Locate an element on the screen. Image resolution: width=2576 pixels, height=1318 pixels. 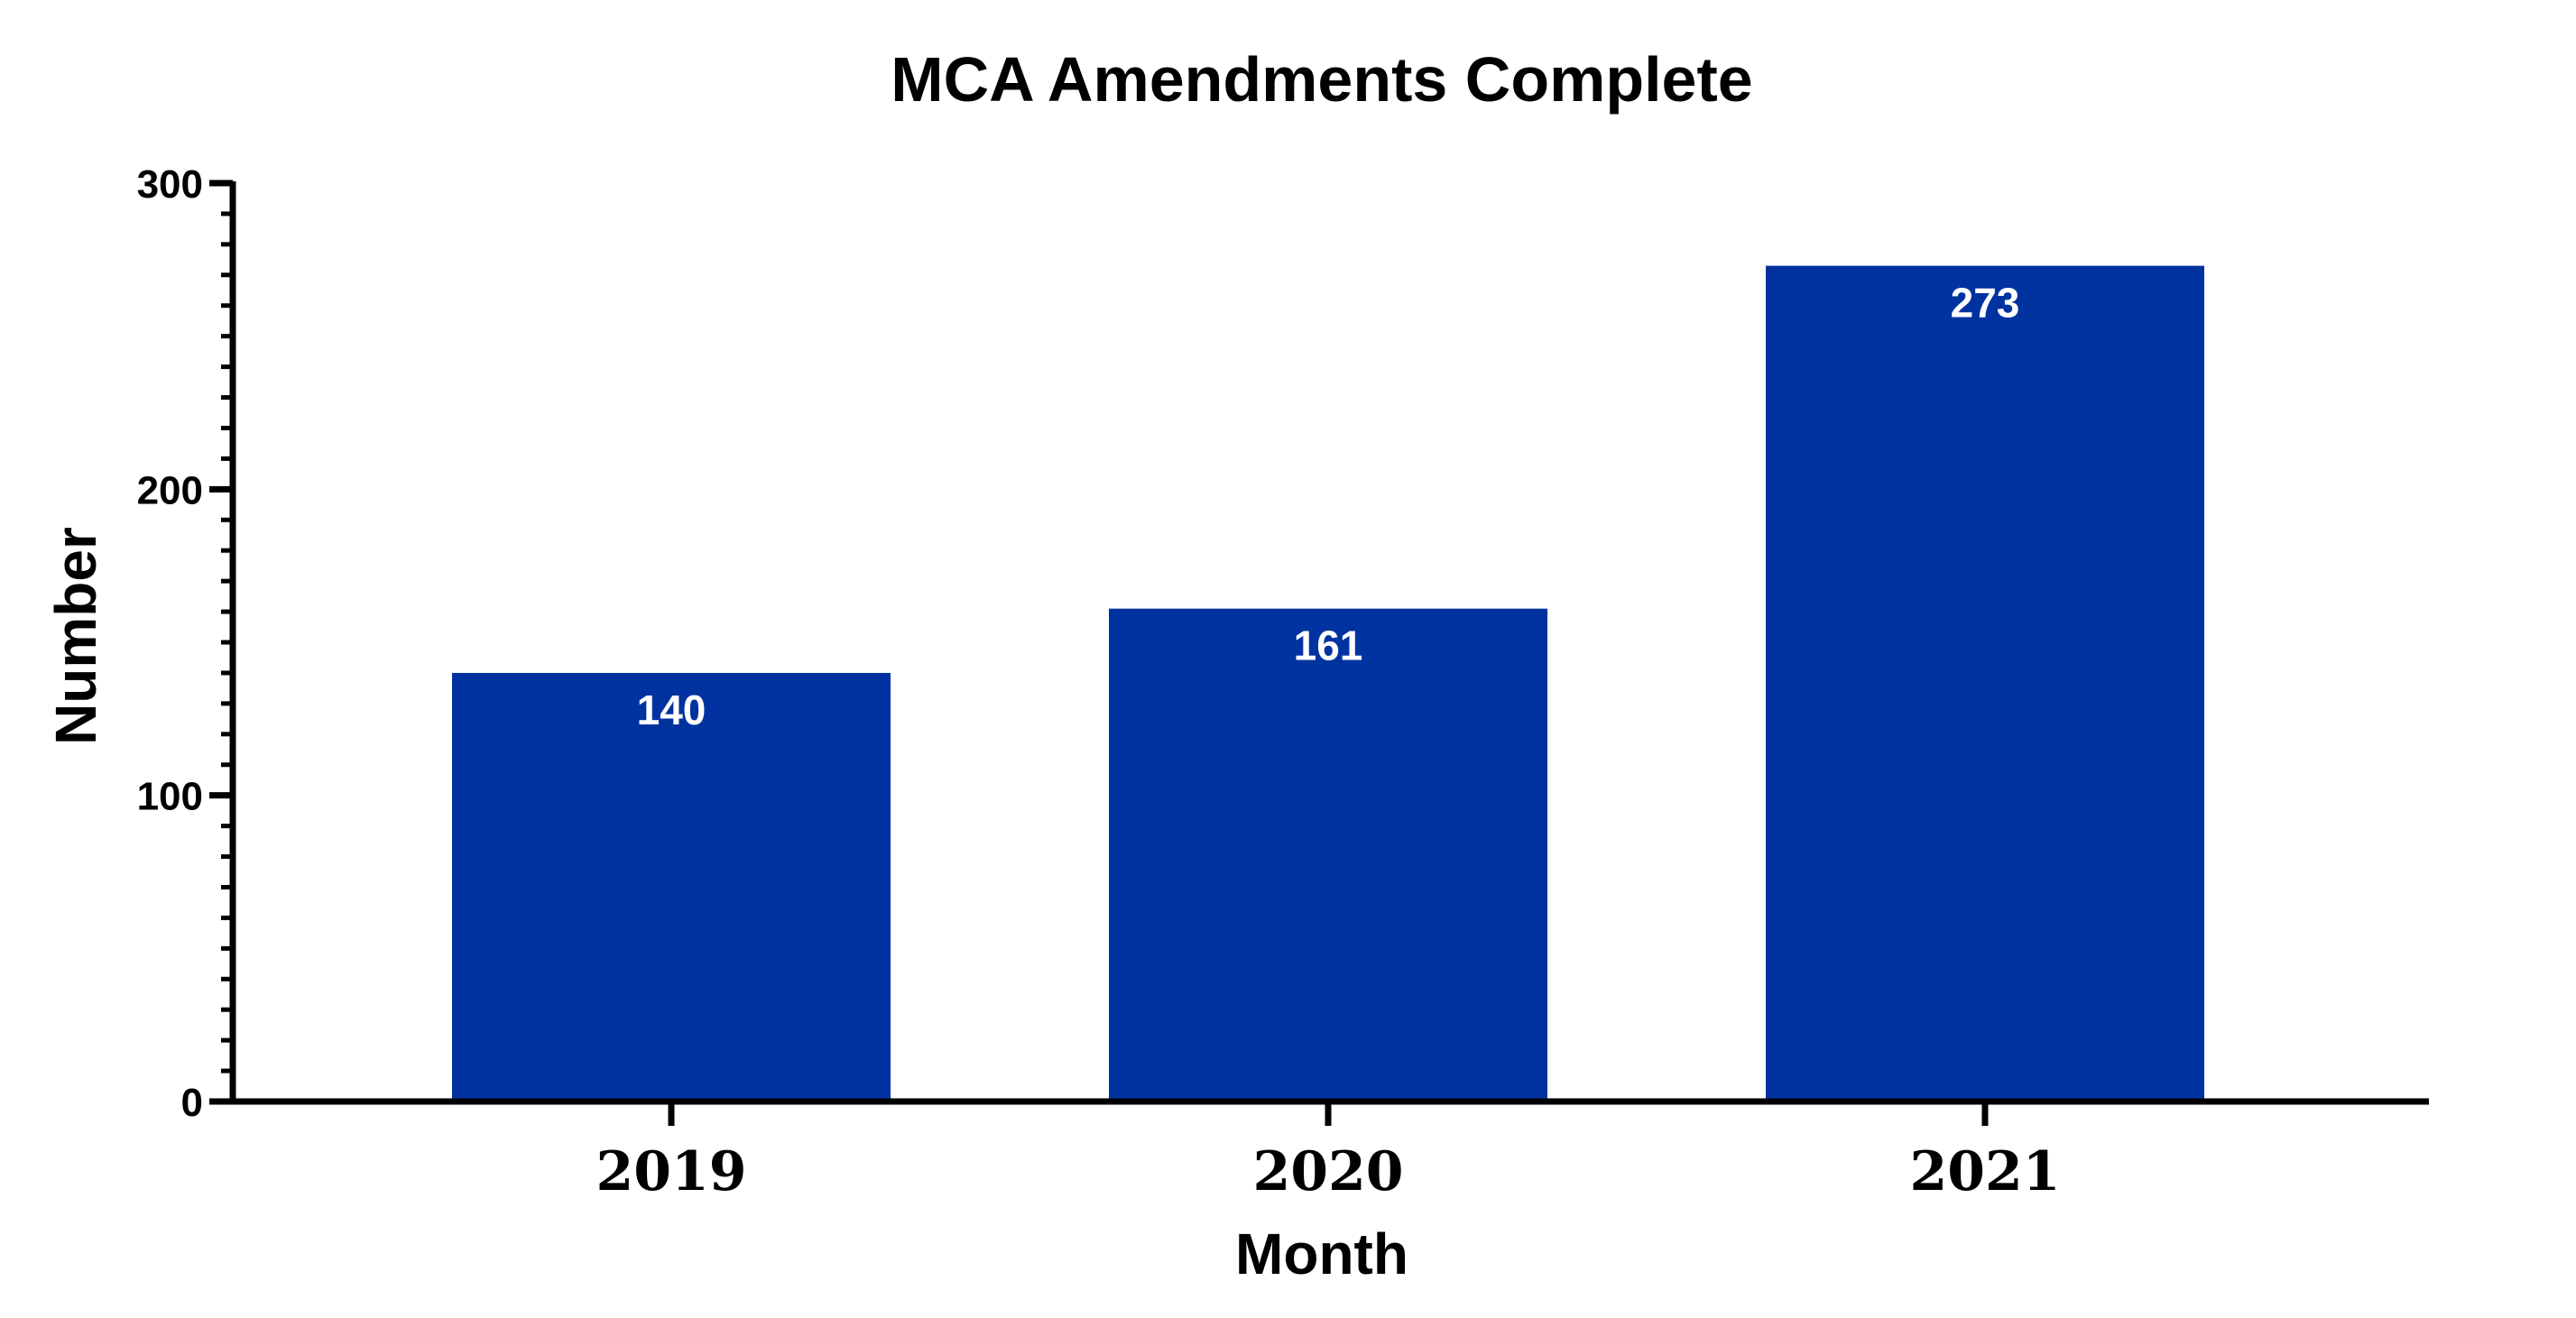
y-axis: 0 100 200 300 is located at coordinates (186, 643).